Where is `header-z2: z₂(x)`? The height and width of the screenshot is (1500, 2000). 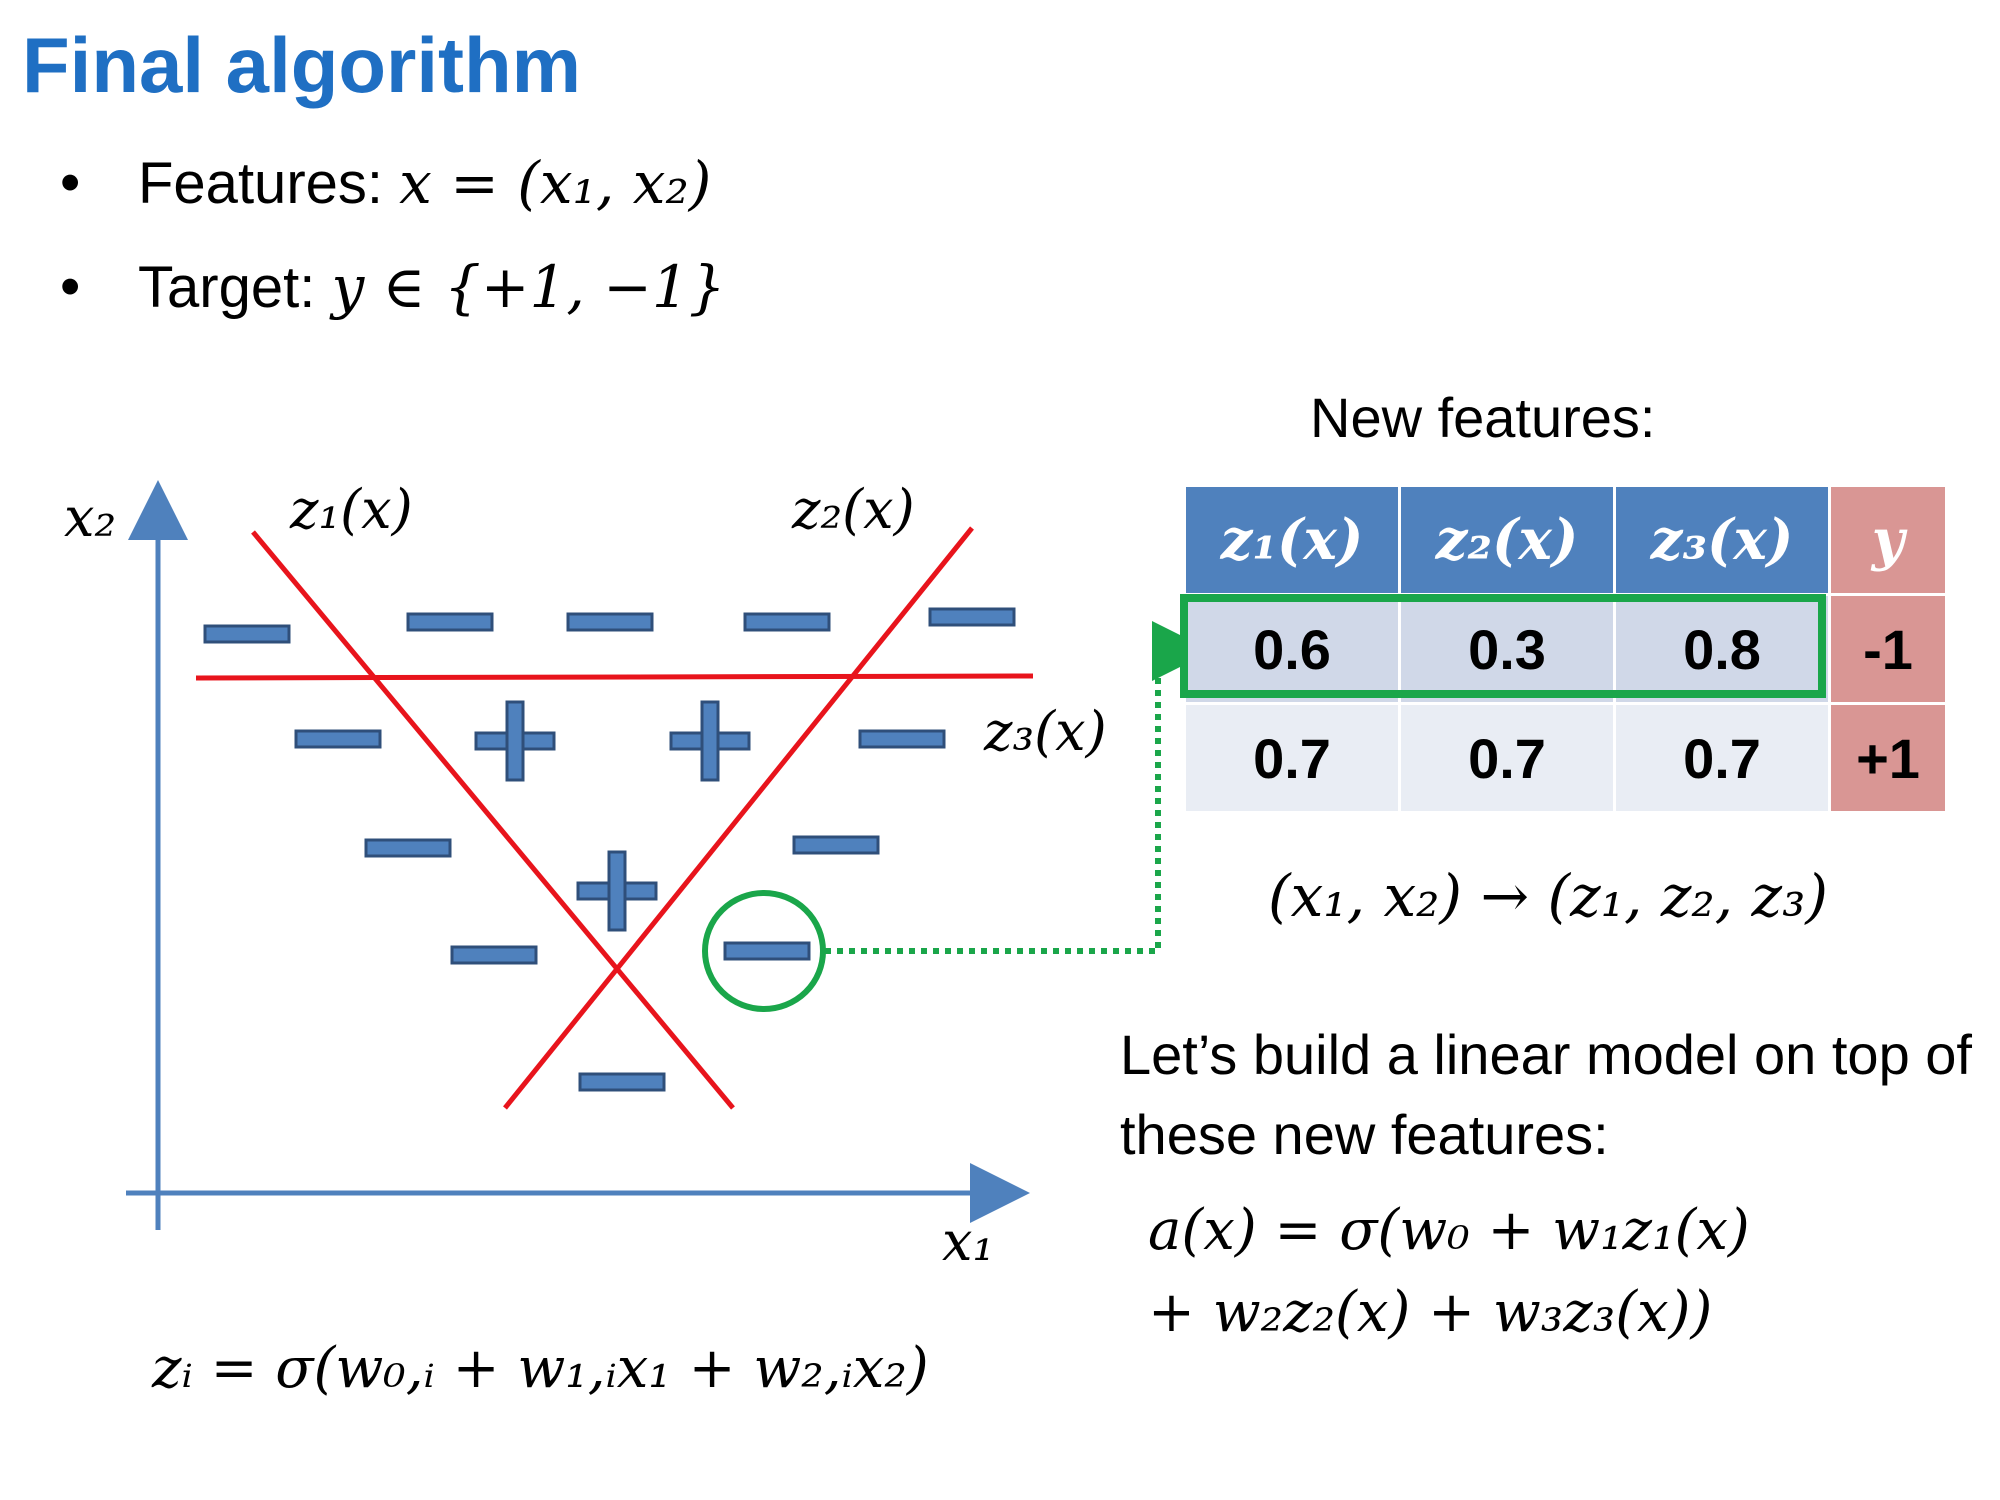
header-z2: z₂(x) is located at coordinates (1507, 540).